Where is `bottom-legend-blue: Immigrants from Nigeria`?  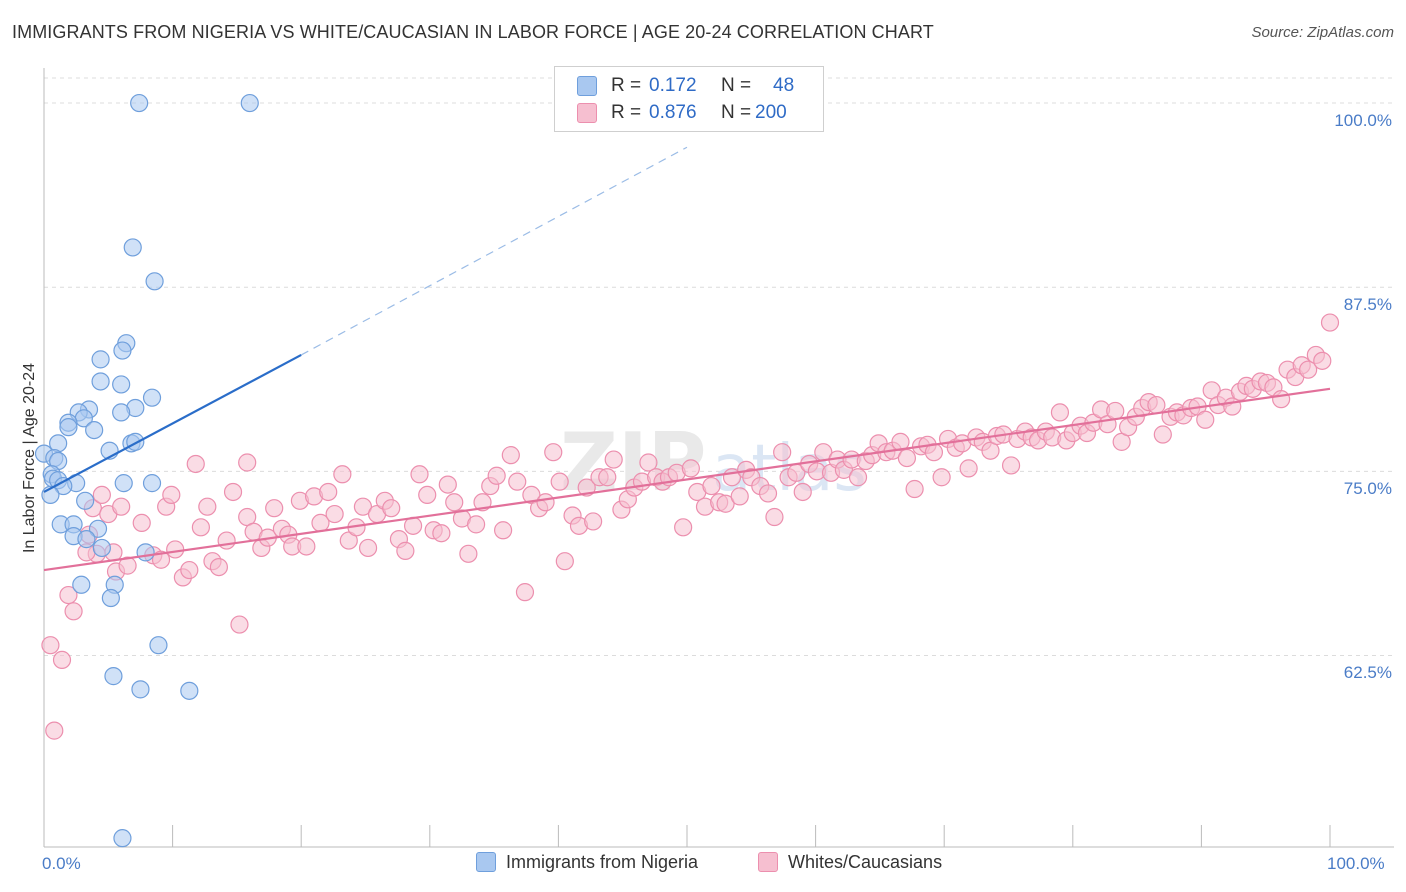 bottom-legend-blue: Immigrants from Nigeria is located at coordinates (587, 862).